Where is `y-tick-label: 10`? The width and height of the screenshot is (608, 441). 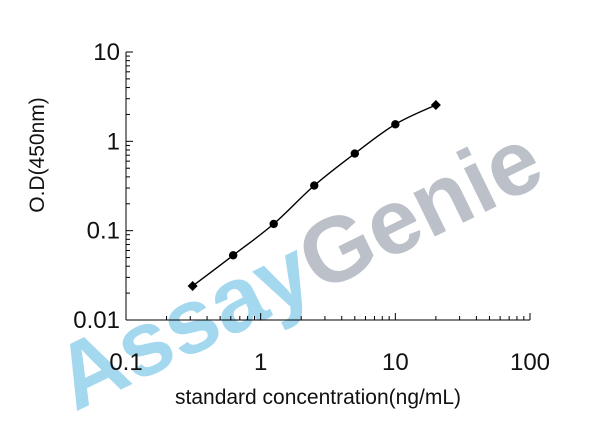 y-tick-label: 10 is located at coordinates (106, 52).